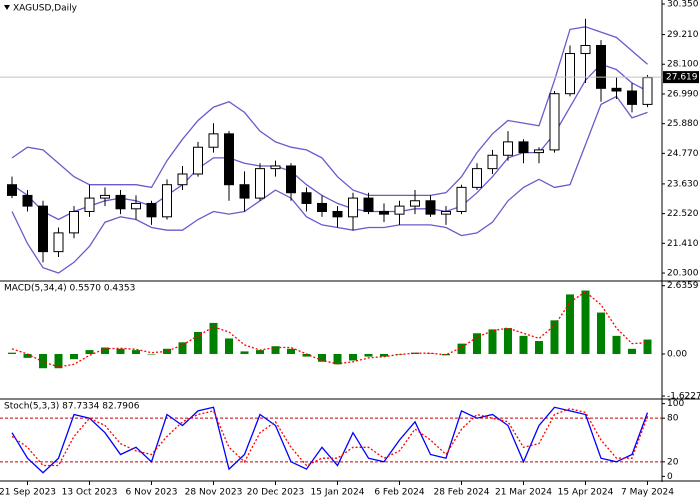 This screenshot has width=700, height=500. What do you see at coordinates (523, 493) in the screenshot?
I see `x-tick-label: 21 Mar 2024` at bounding box center [523, 493].